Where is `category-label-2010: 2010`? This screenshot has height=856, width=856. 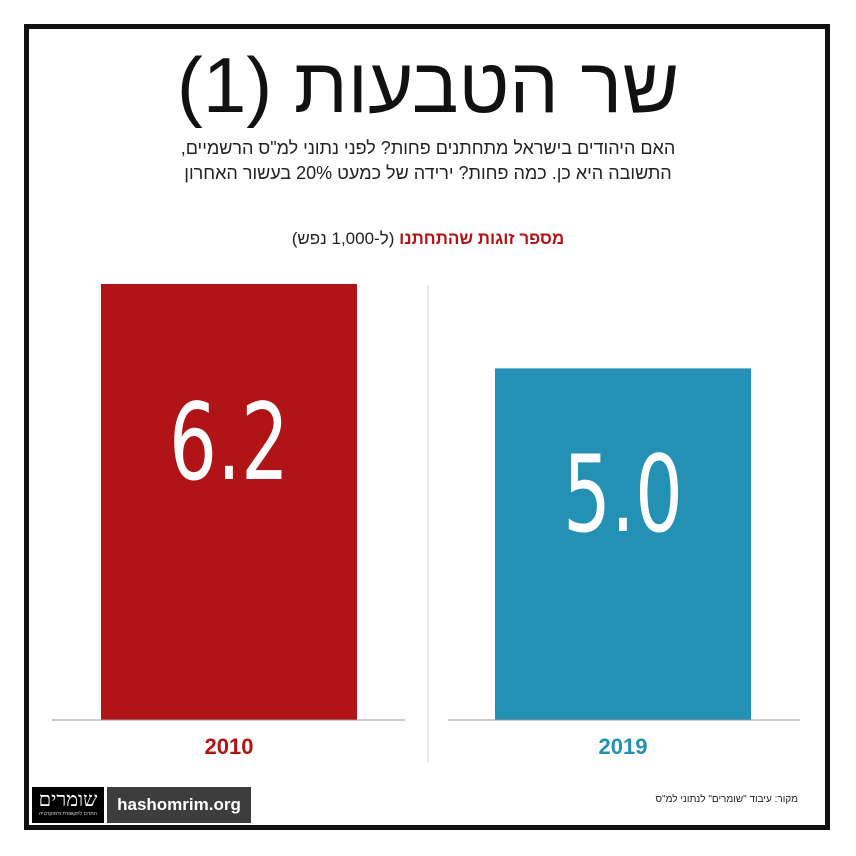
category-label-2010: 2010 is located at coordinates (229, 746).